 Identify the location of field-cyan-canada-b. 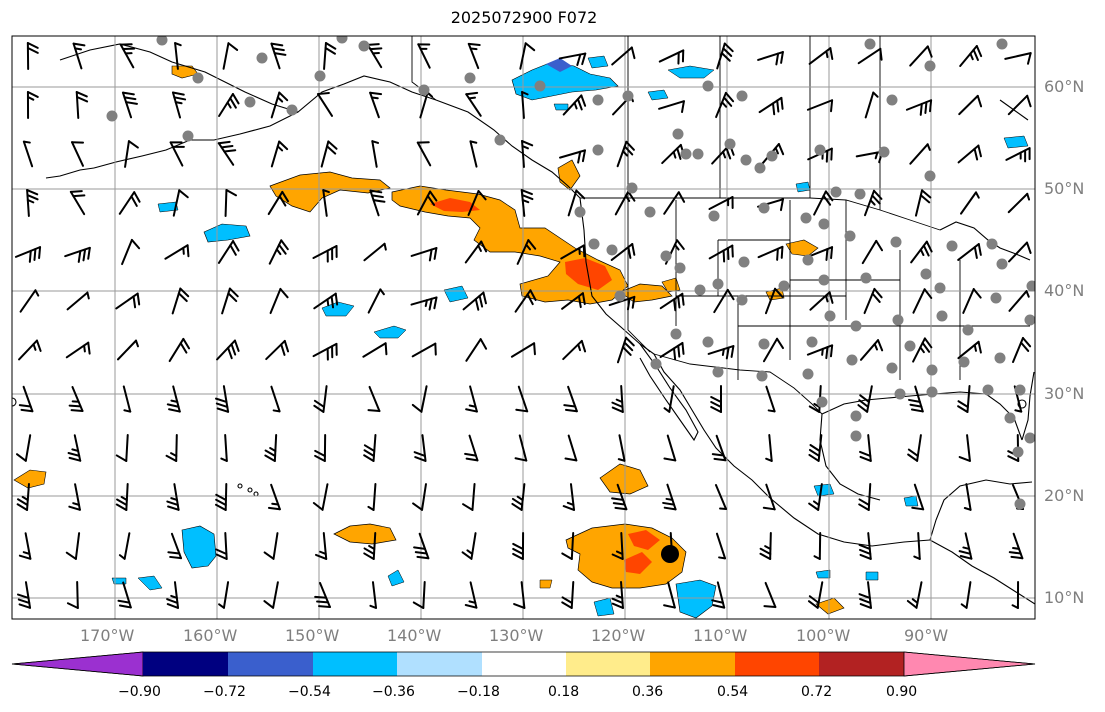
(598, 62).